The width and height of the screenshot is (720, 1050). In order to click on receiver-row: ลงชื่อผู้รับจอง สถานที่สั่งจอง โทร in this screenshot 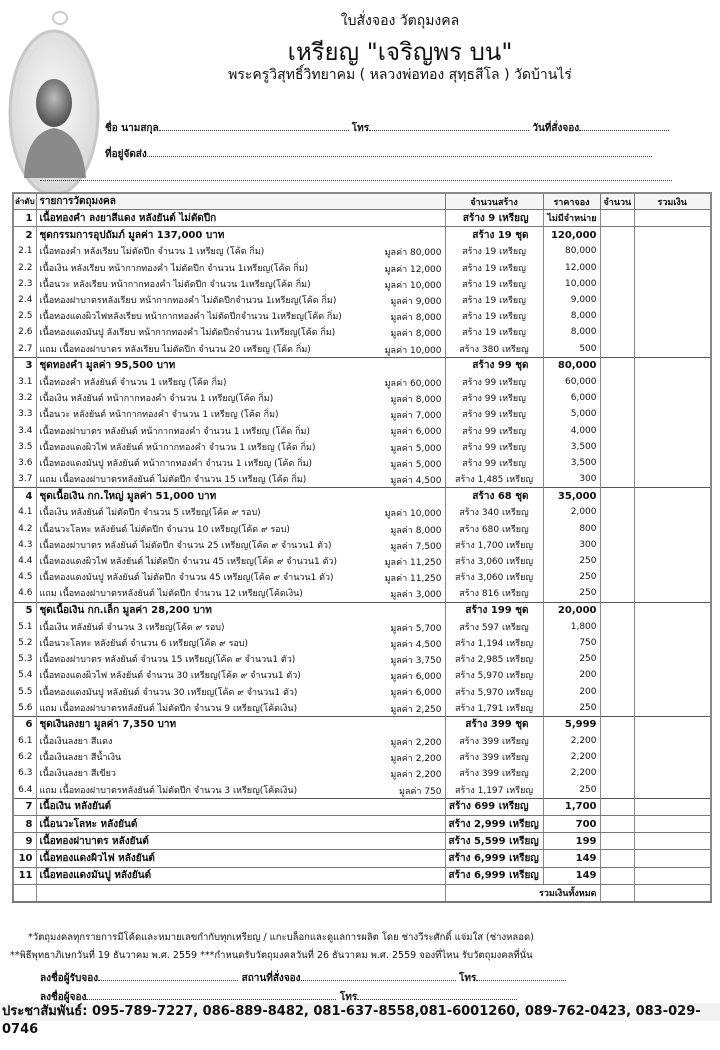, I will do `click(303, 978)`.